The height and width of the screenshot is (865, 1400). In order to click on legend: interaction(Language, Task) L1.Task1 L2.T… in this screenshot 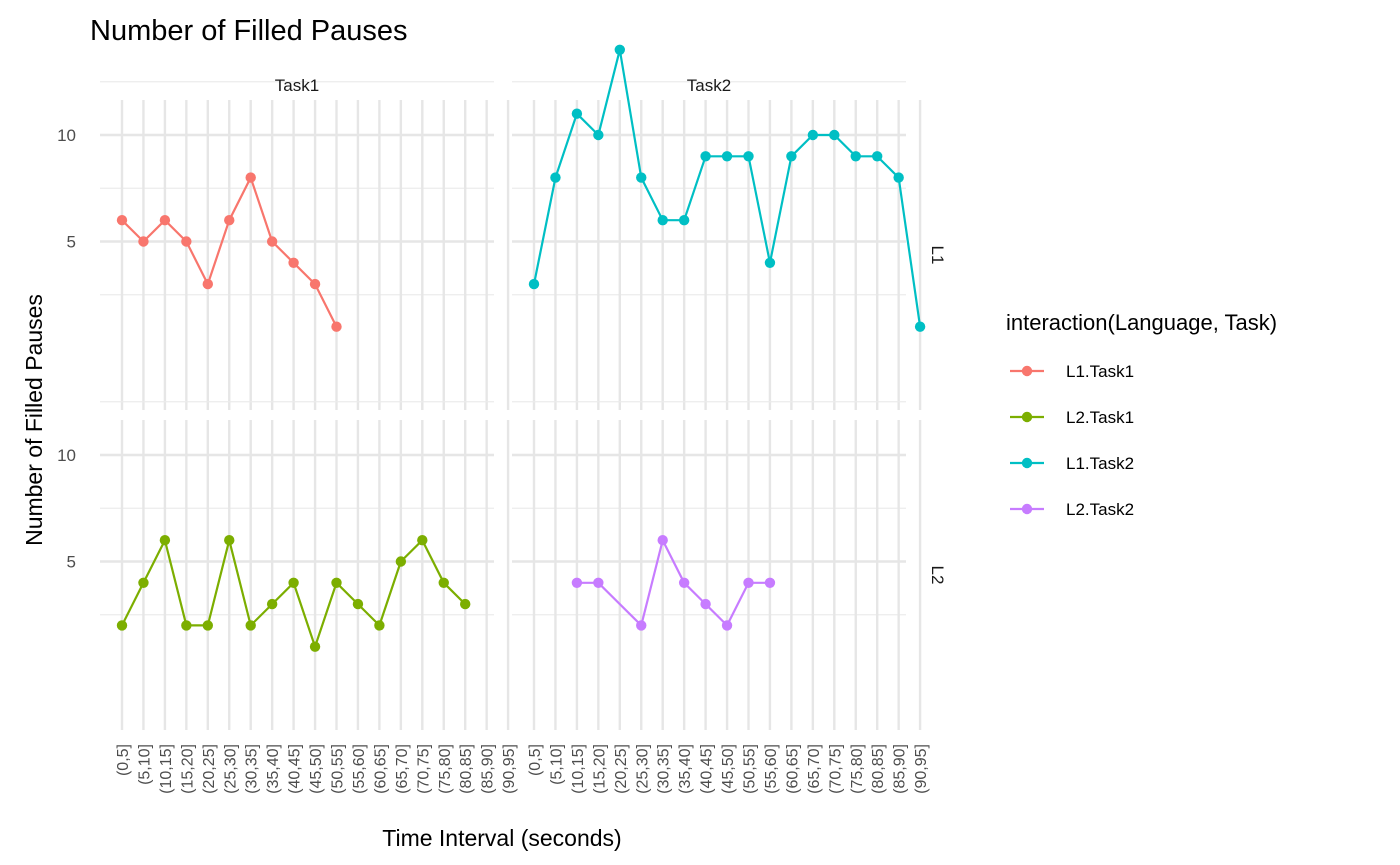, I will do `click(1141, 414)`.